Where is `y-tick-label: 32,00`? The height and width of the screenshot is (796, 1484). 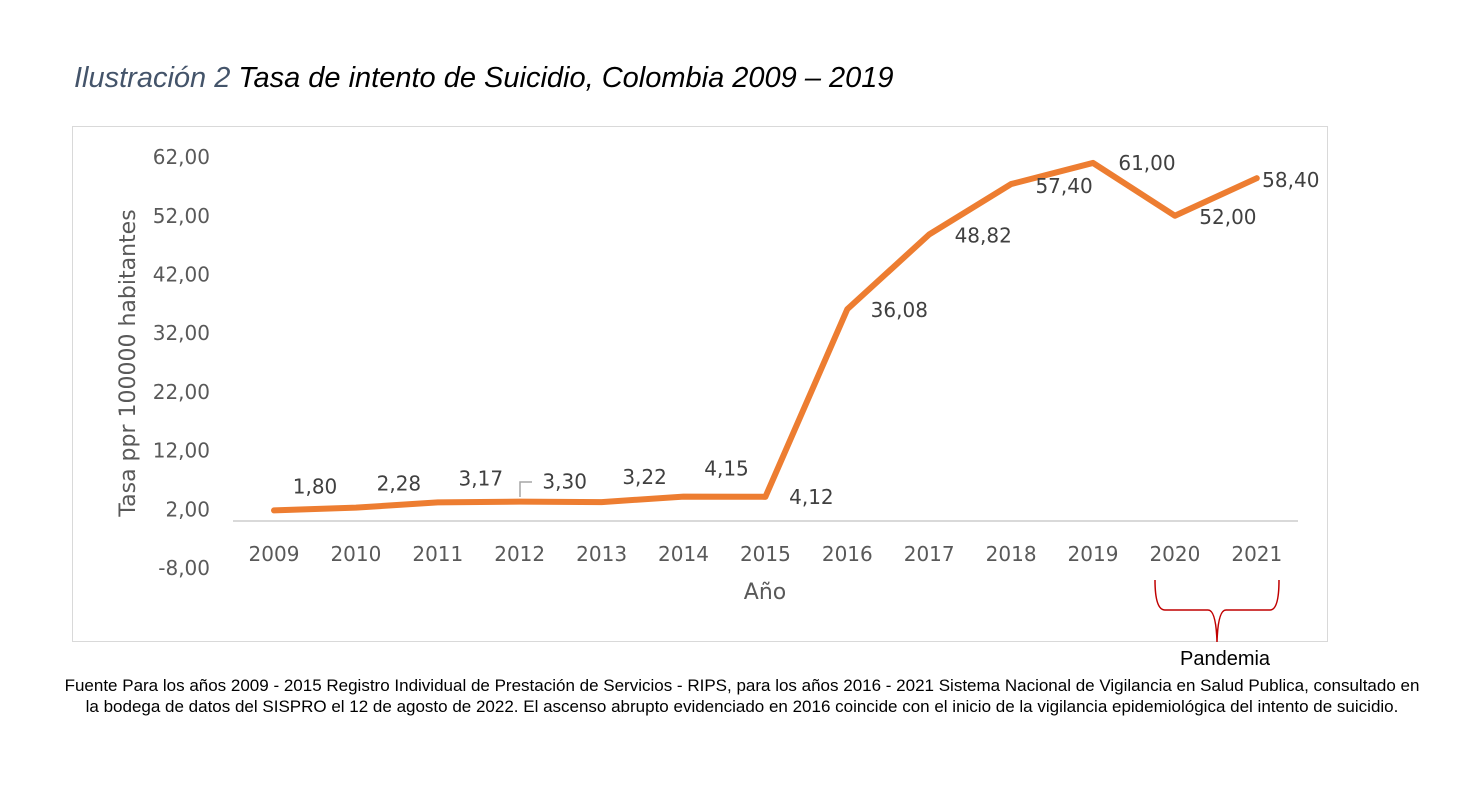 y-tick-label: 32,00 is located at coordinates (181, 333).